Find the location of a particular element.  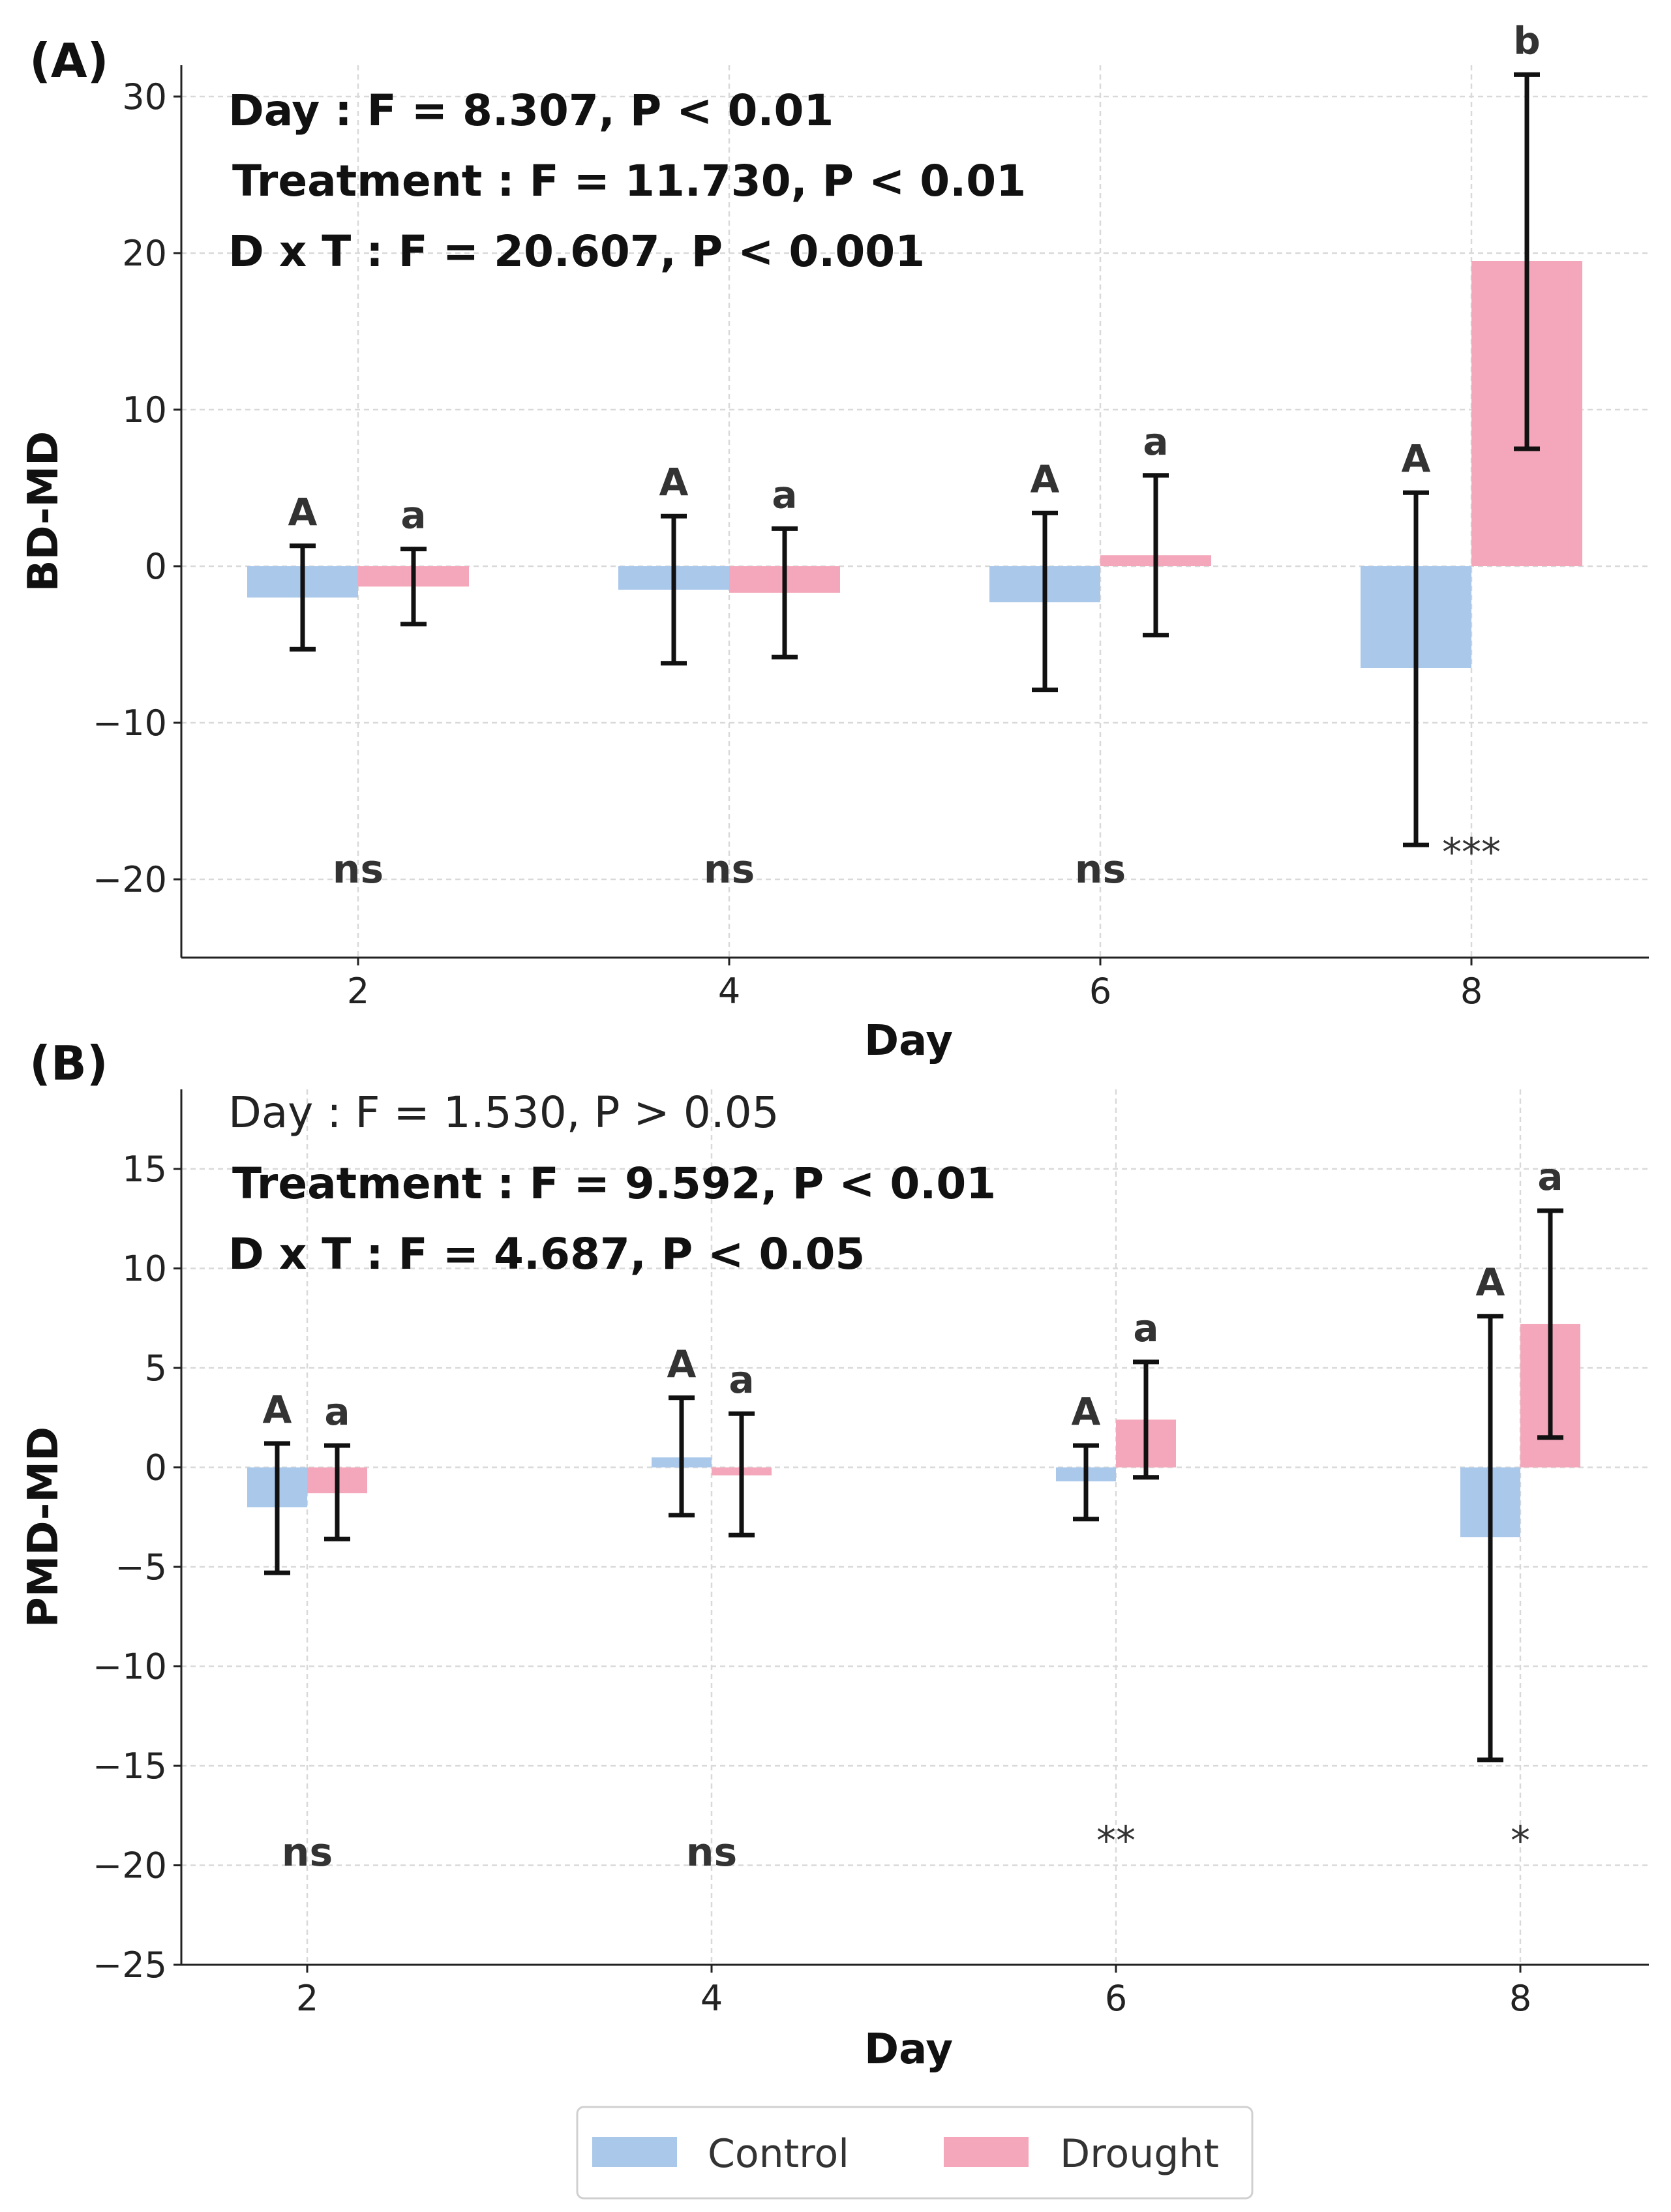

y-tick-label: −15 is located at coordinates (130, 1766).